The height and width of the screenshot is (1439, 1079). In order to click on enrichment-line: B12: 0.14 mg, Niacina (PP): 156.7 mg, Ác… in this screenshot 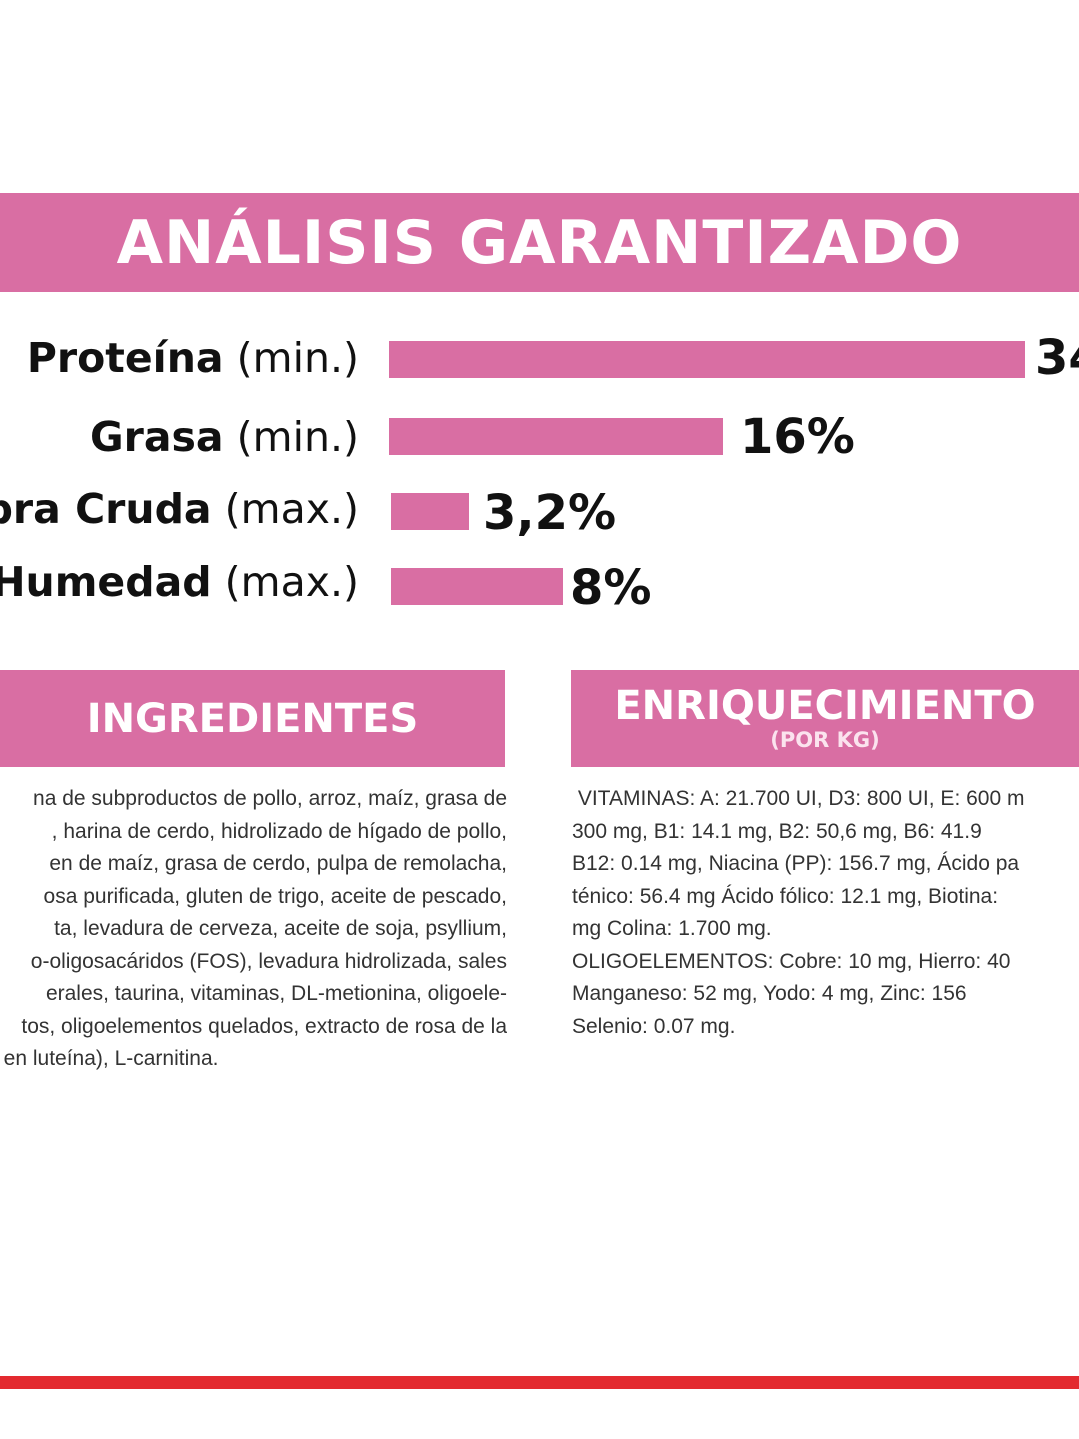, I will do `click(796, 863)`.